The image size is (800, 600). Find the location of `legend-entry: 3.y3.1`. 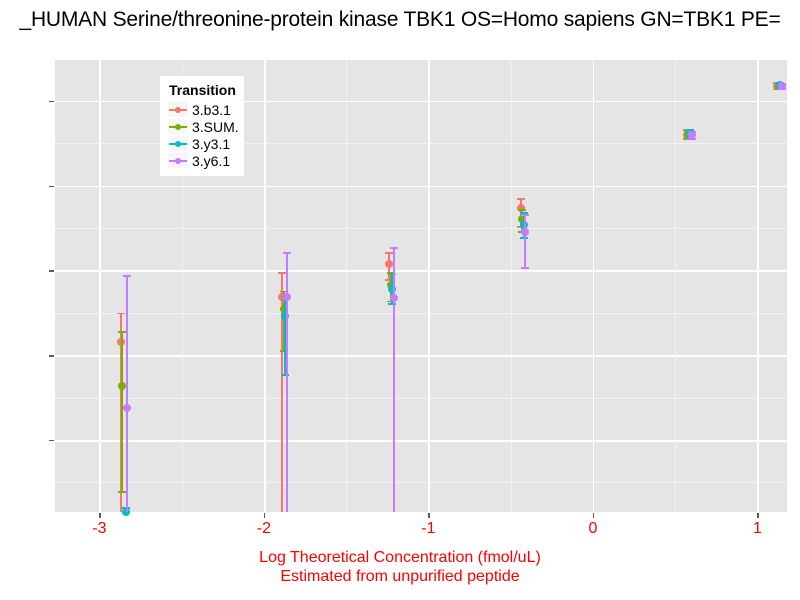

legend-entry: 3.y3.1 is located at coordinates (201, 143).